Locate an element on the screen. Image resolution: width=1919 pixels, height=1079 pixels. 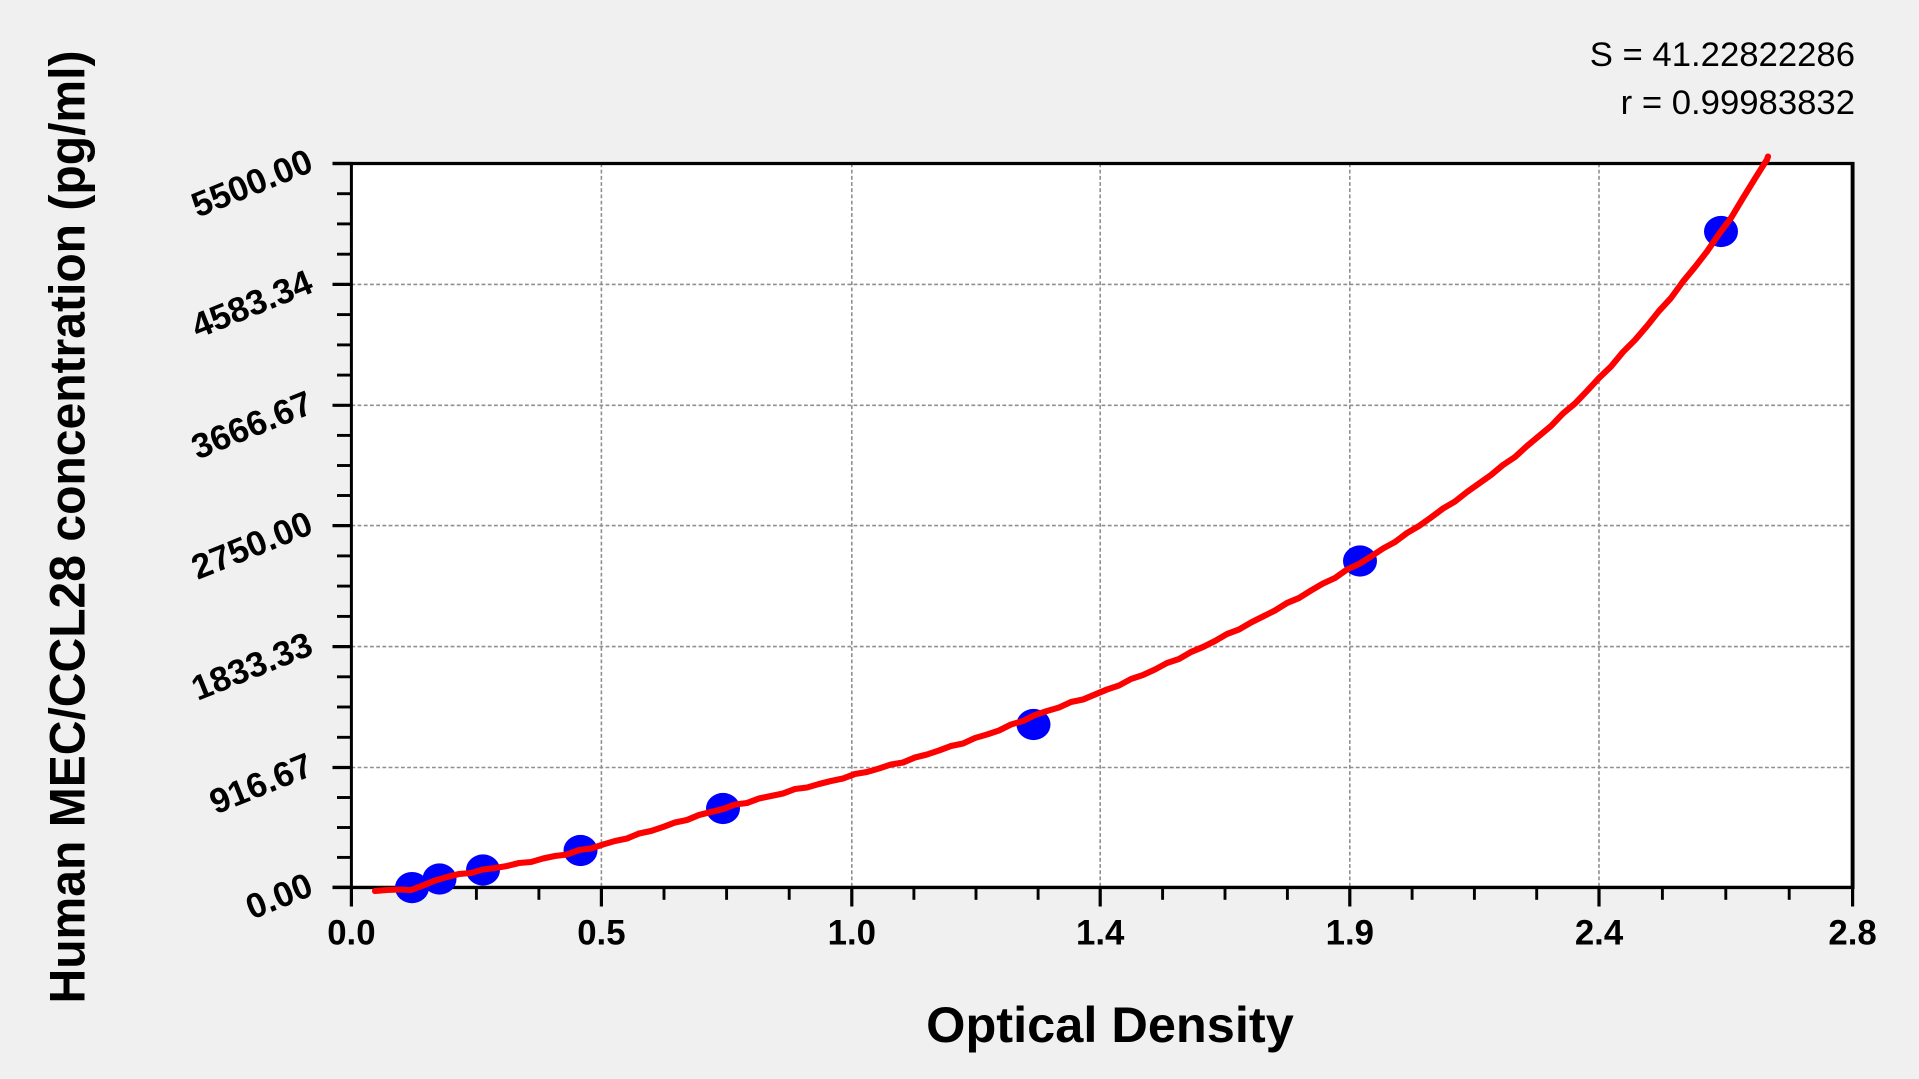
svg-text: 0.5 is located at coordinates (601, 933).